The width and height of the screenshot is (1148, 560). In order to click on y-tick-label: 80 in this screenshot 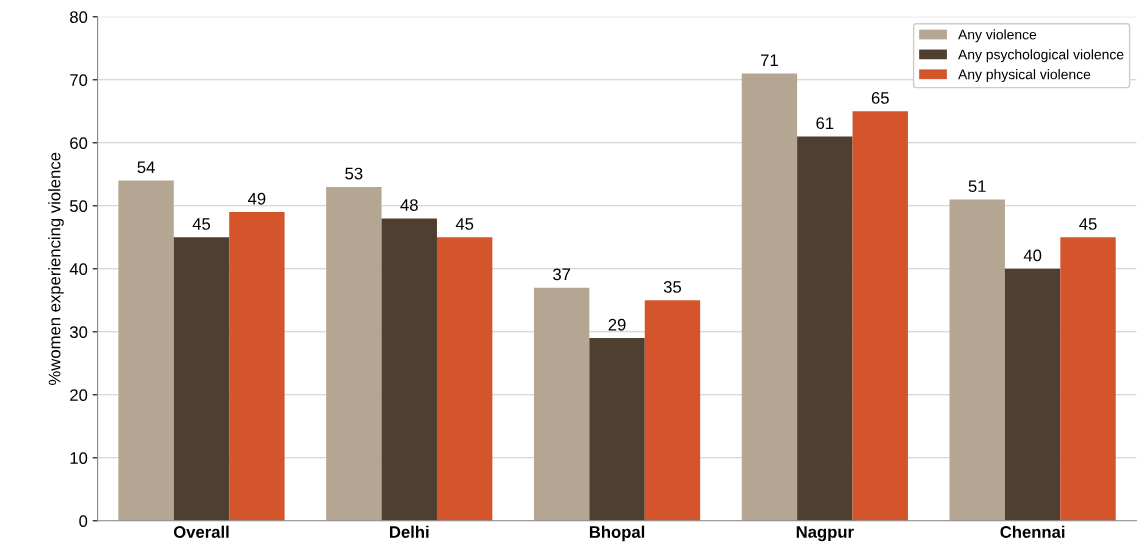, I will do `click(79, 17)`.